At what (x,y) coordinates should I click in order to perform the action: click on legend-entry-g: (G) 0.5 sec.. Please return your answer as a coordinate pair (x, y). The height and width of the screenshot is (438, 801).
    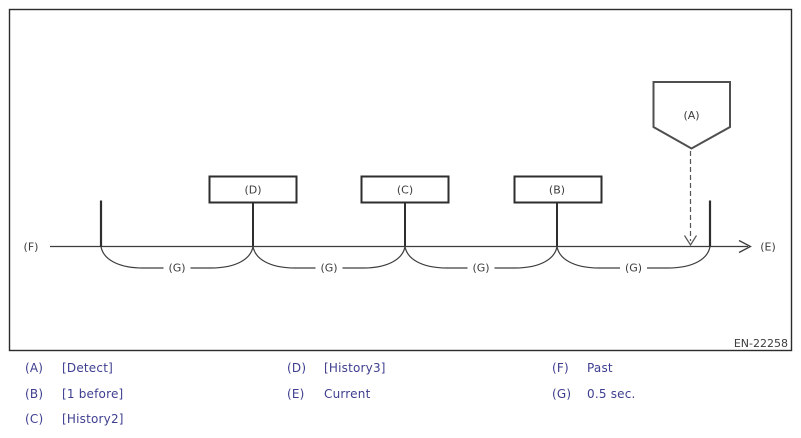
    Looking at the image, I should click on (594, 394).